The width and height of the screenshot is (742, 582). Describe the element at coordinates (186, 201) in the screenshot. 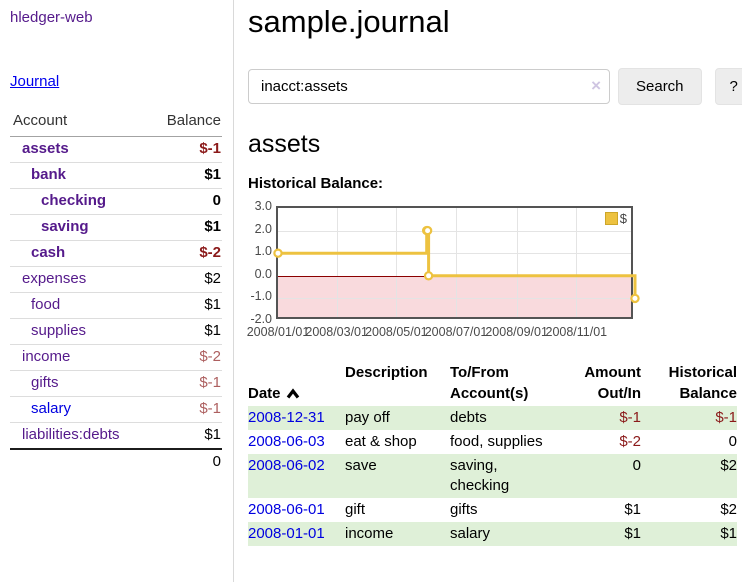

I see `account-balance: 0` at that location.